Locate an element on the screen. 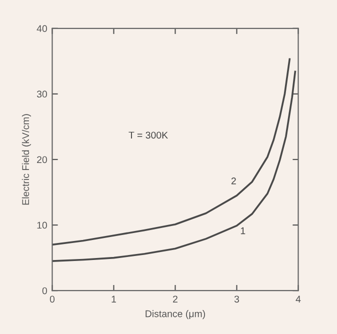 The width and height of the screenshot is (337, 334). y-tick-label: 40 is located at coordinates (41, 28).